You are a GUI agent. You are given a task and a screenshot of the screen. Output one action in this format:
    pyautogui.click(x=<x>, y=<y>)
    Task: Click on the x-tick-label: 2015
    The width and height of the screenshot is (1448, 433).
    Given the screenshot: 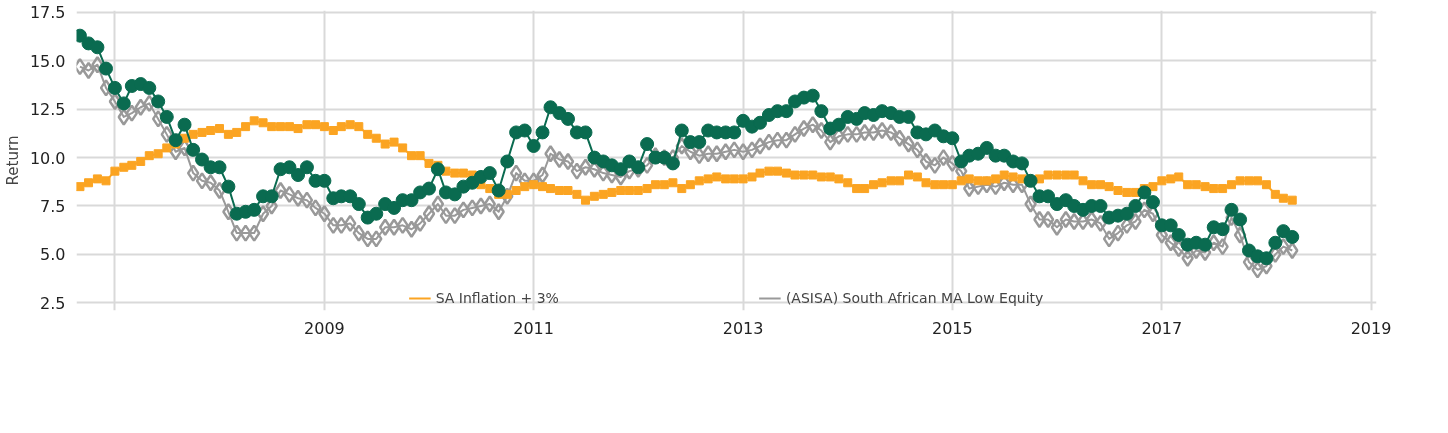 What is the action you would take?
    pyautogui.click(x=952, y=328)
    